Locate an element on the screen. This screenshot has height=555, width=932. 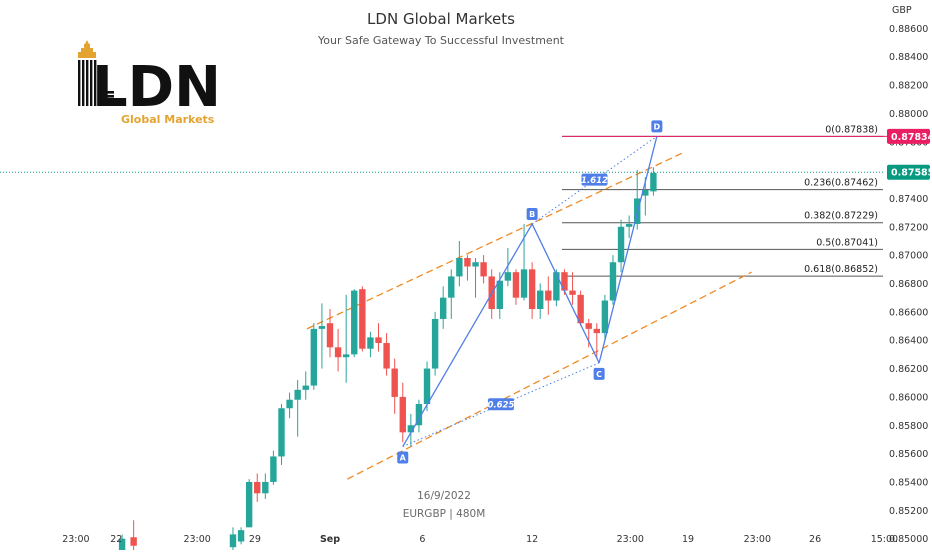
harmonic-point-a: A is located at coordinates (403, 457).